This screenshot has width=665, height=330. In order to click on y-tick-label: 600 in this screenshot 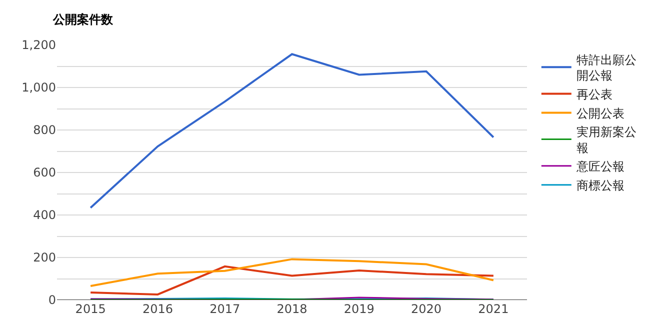, I will do `click(44, 173)`.